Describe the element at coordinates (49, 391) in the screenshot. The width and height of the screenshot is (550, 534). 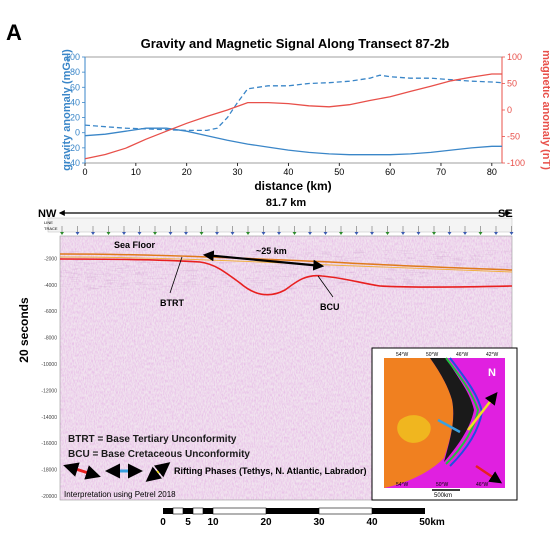
I see `seismic-y-tick-label: -12000` at that location.